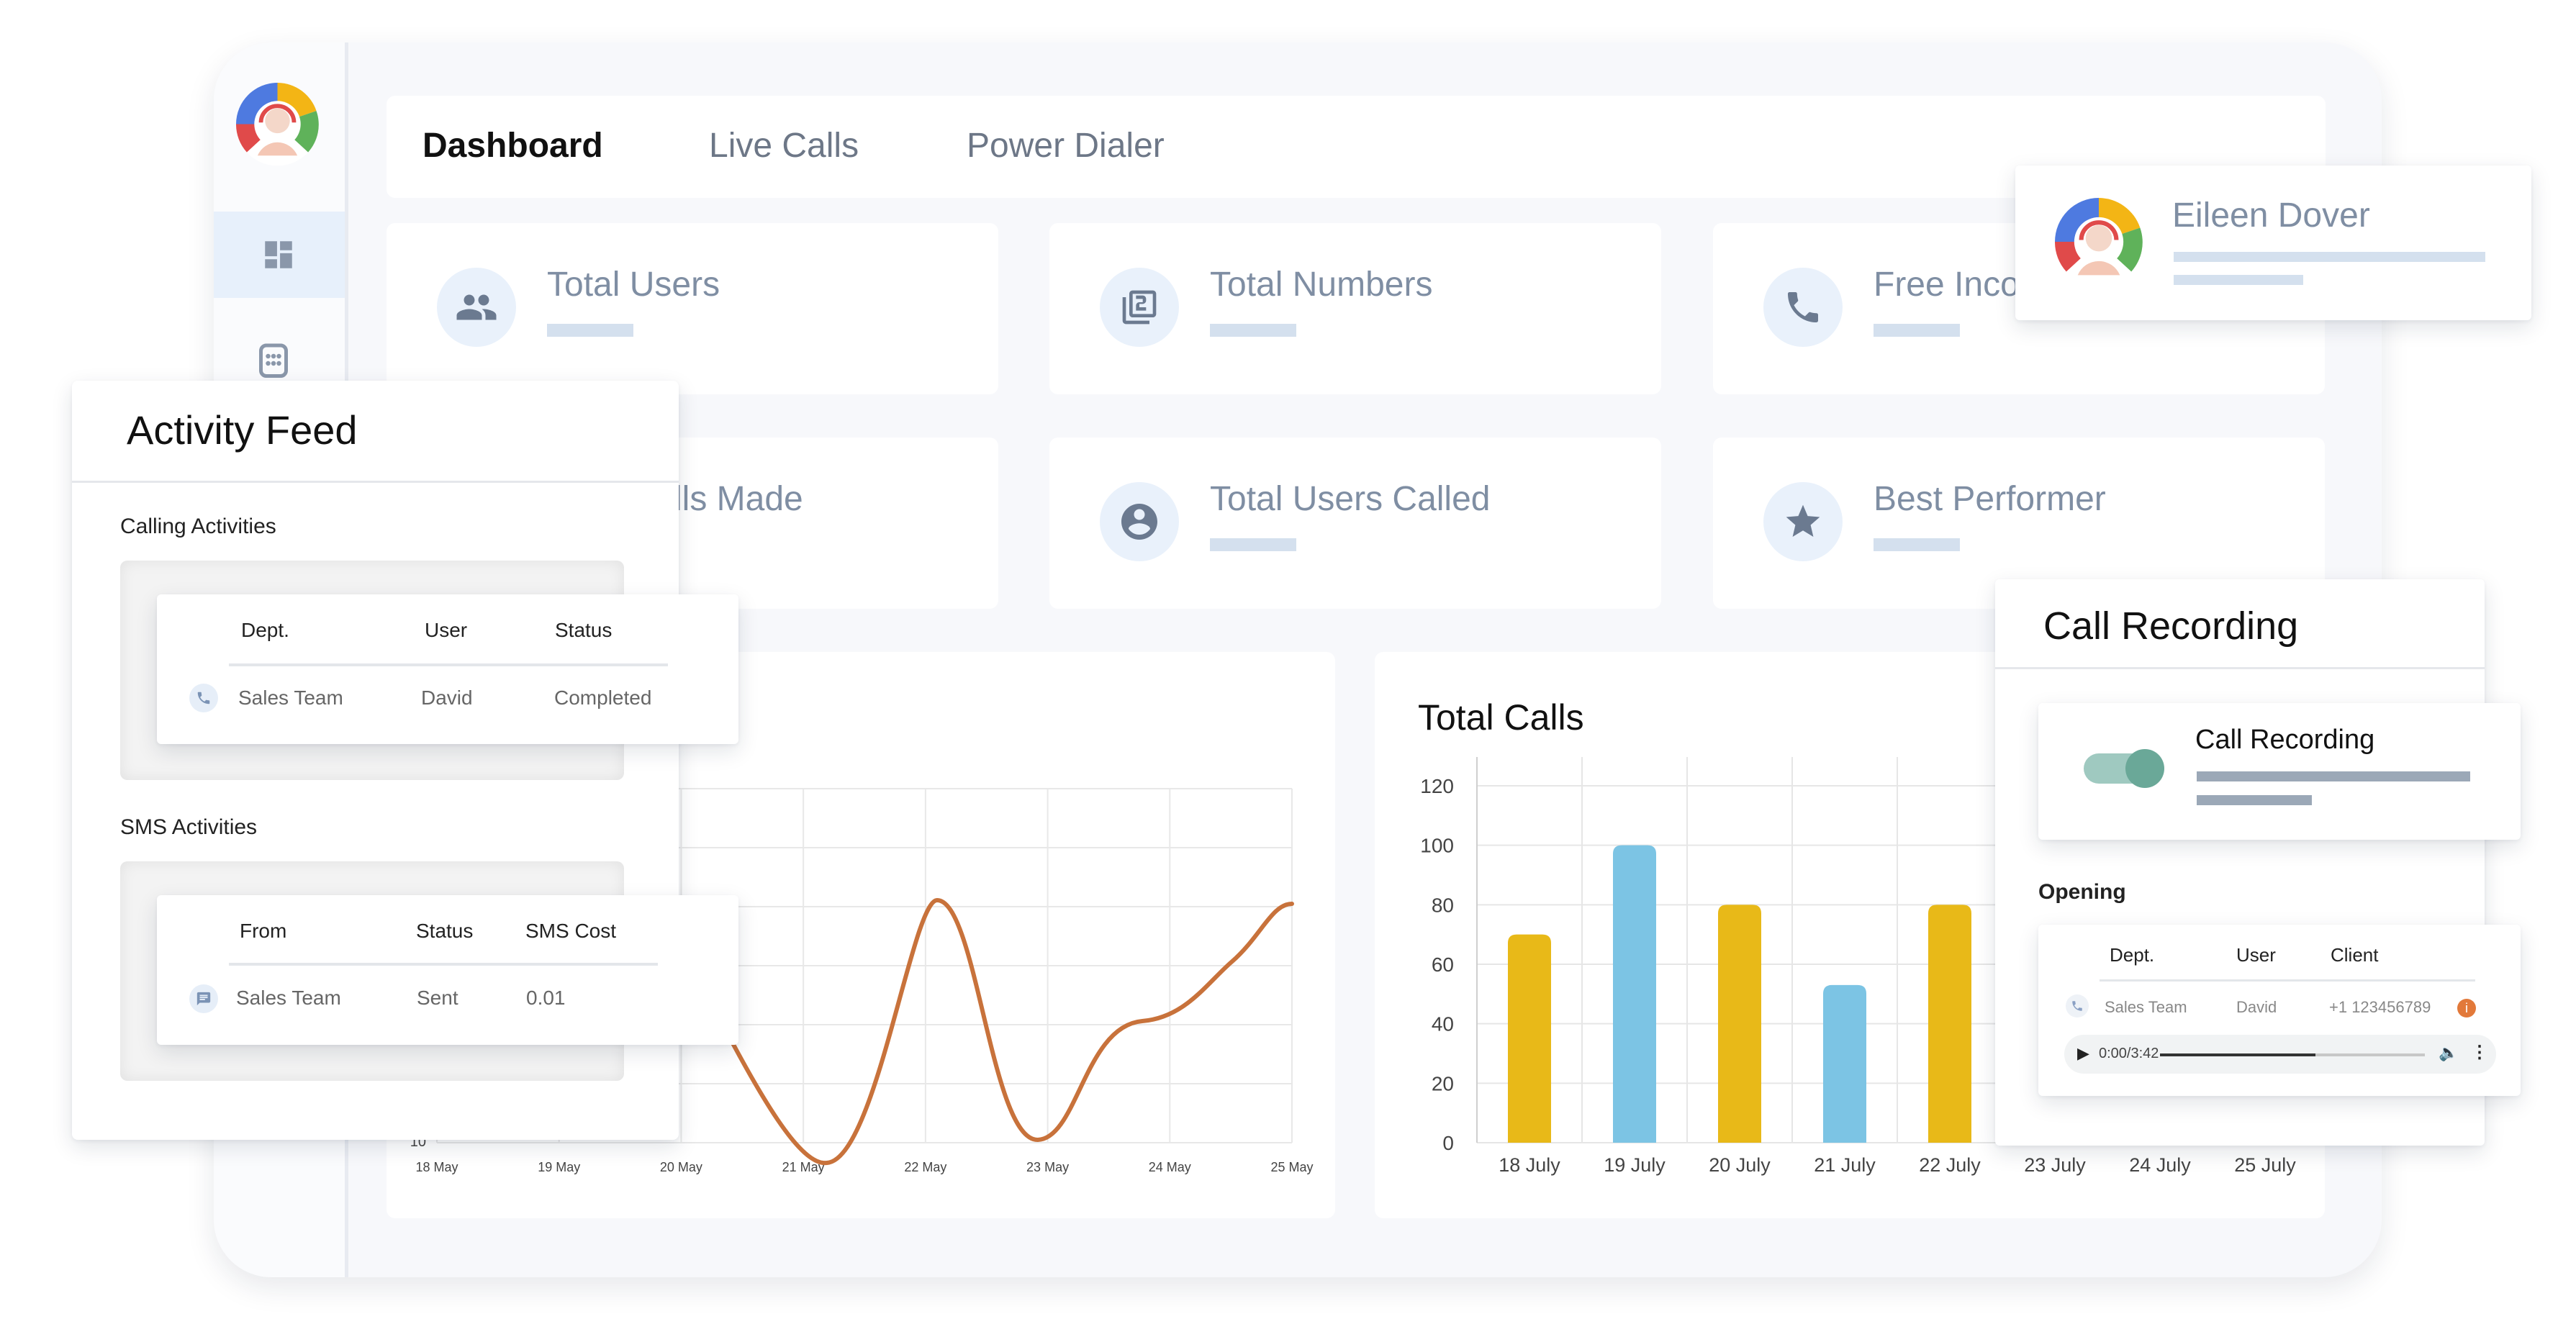 The width and height of the screenshot is (2576, 1319). What do you see at coordinates (1066, 146) in the screenshot?
I see `tab-power-dialer: Power Dialer` at bounding box center [1066, 146].